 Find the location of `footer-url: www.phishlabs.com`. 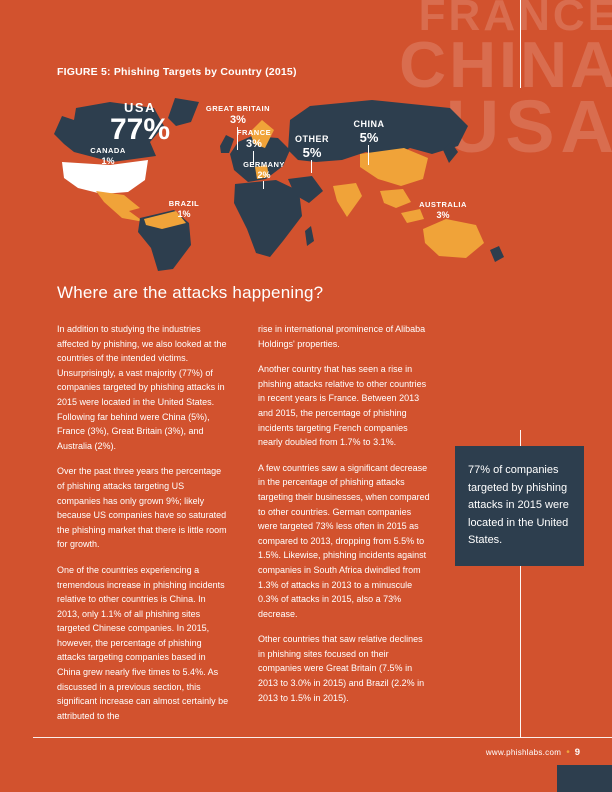

footer-url: www.phishlabs.com is located at coordinates (523, 752).